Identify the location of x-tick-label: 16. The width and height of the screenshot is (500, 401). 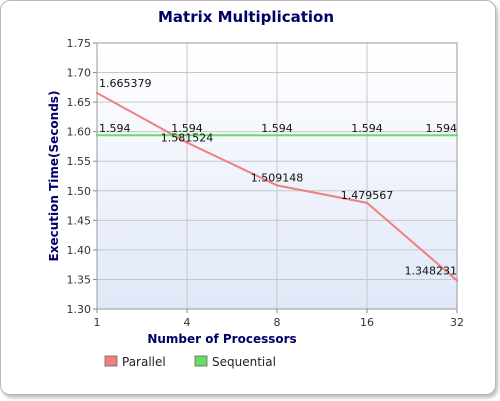
(367, 322).